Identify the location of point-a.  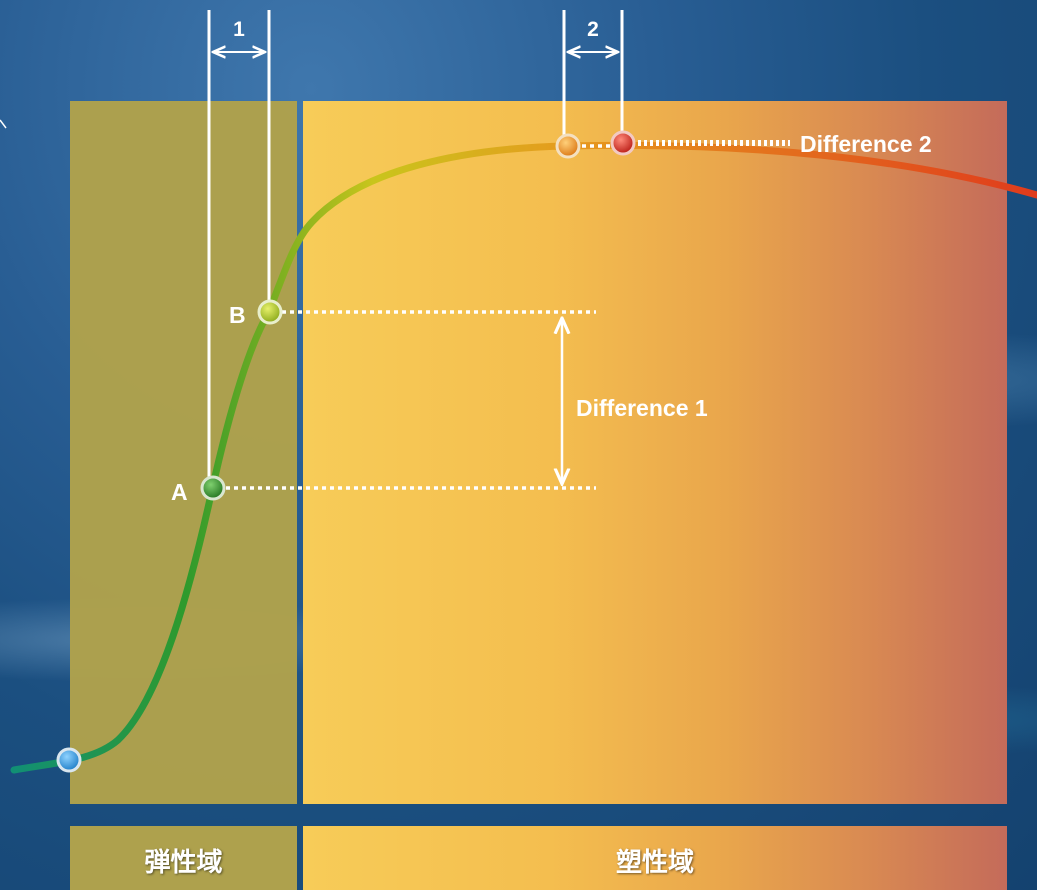
(213, 488).